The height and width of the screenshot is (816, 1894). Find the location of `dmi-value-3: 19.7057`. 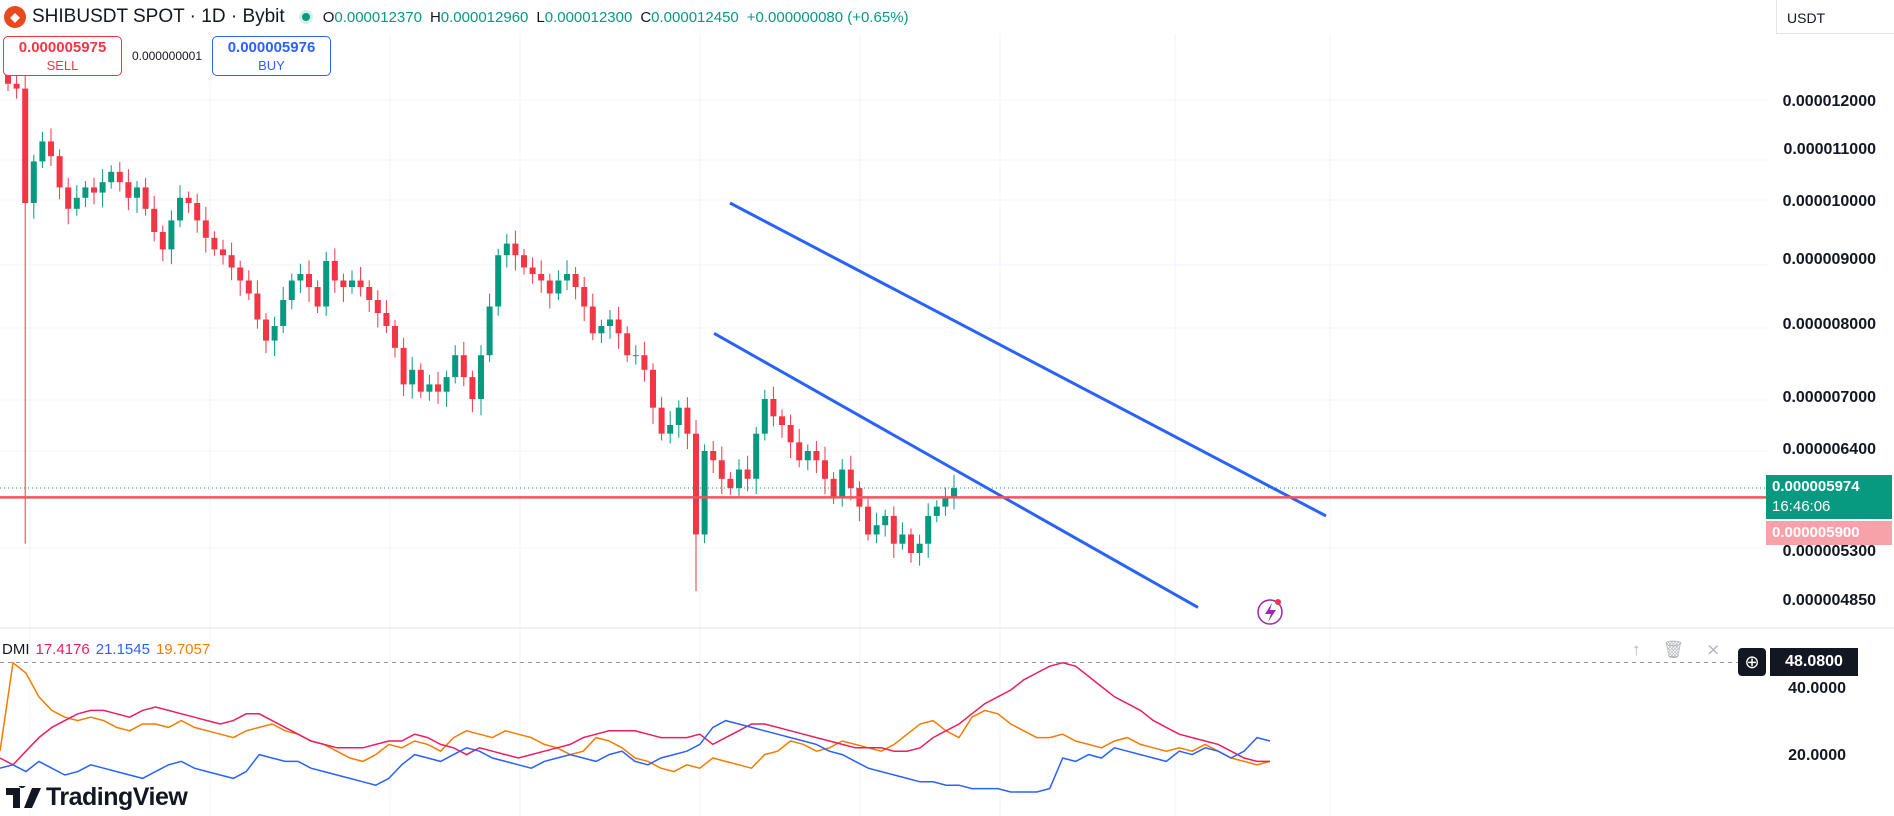

dmi-value-3: 19.7057 is located at coordinates (183, 649).